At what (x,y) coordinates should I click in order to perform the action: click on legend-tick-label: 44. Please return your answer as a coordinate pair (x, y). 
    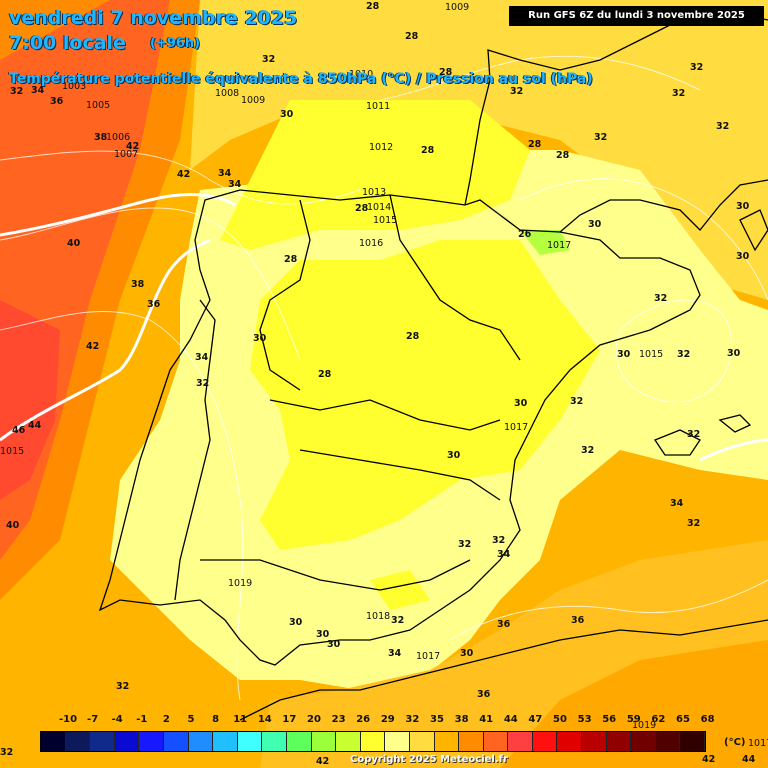
    Looking at the image, I should click on (510, 719).